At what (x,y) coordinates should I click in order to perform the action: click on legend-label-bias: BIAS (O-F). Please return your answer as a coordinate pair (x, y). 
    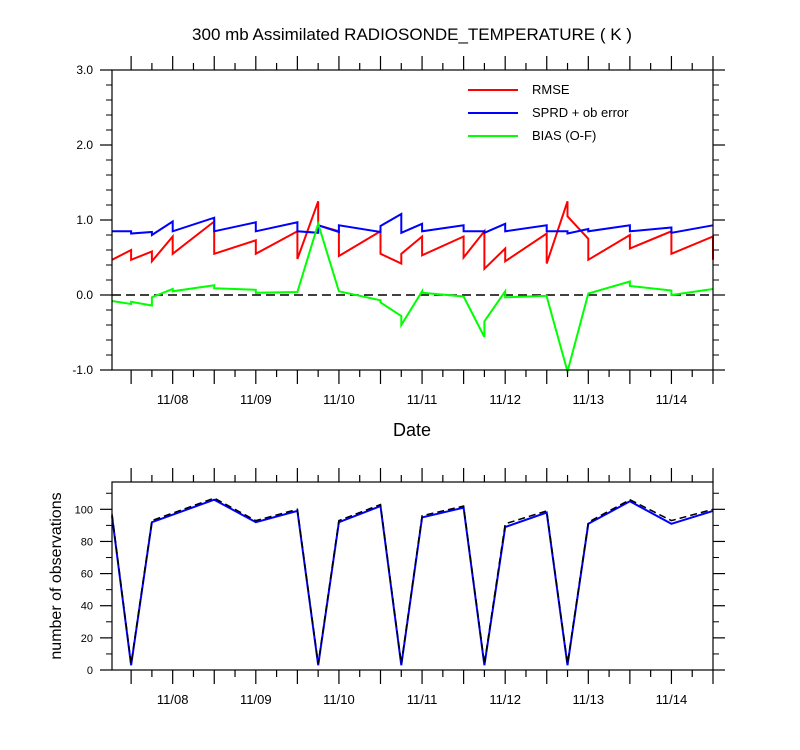
    Looking at the image, I should click on (564, 135).